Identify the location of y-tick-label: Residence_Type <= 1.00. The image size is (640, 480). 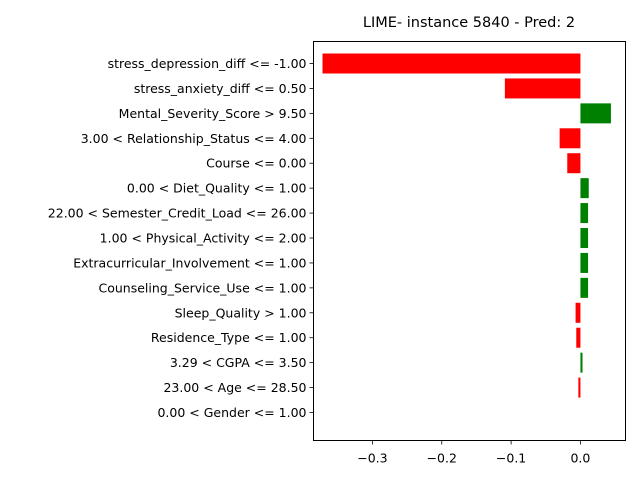
(229, 337).